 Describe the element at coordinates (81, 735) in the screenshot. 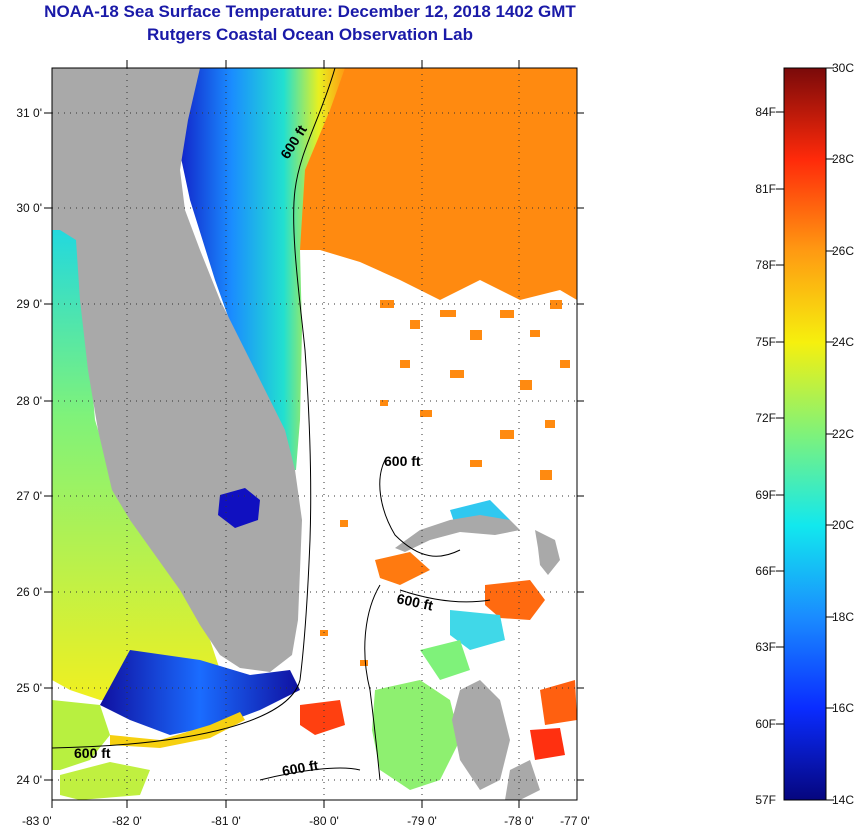

I see `sw-shelf-water` at that location.